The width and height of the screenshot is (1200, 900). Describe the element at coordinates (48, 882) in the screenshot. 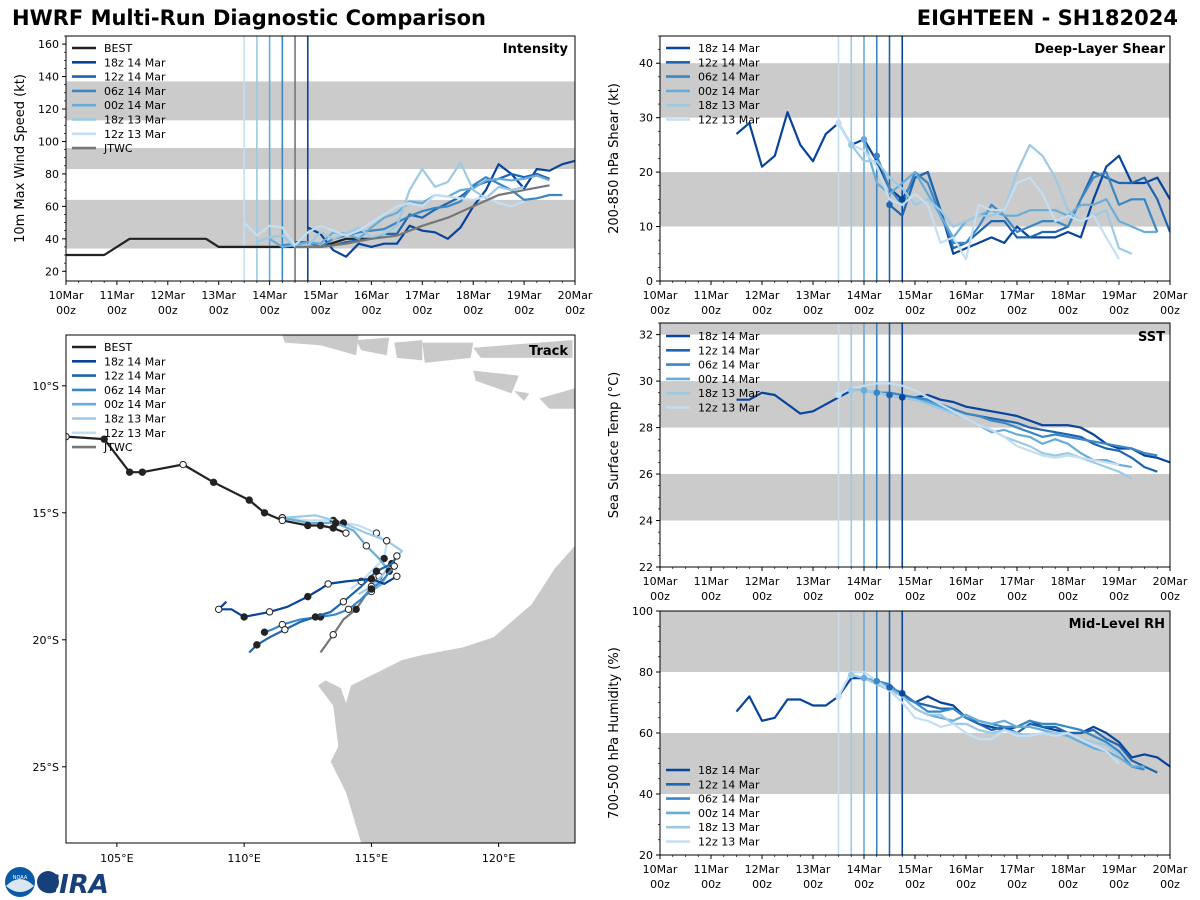

I see `cira-globe-icon` at that location.